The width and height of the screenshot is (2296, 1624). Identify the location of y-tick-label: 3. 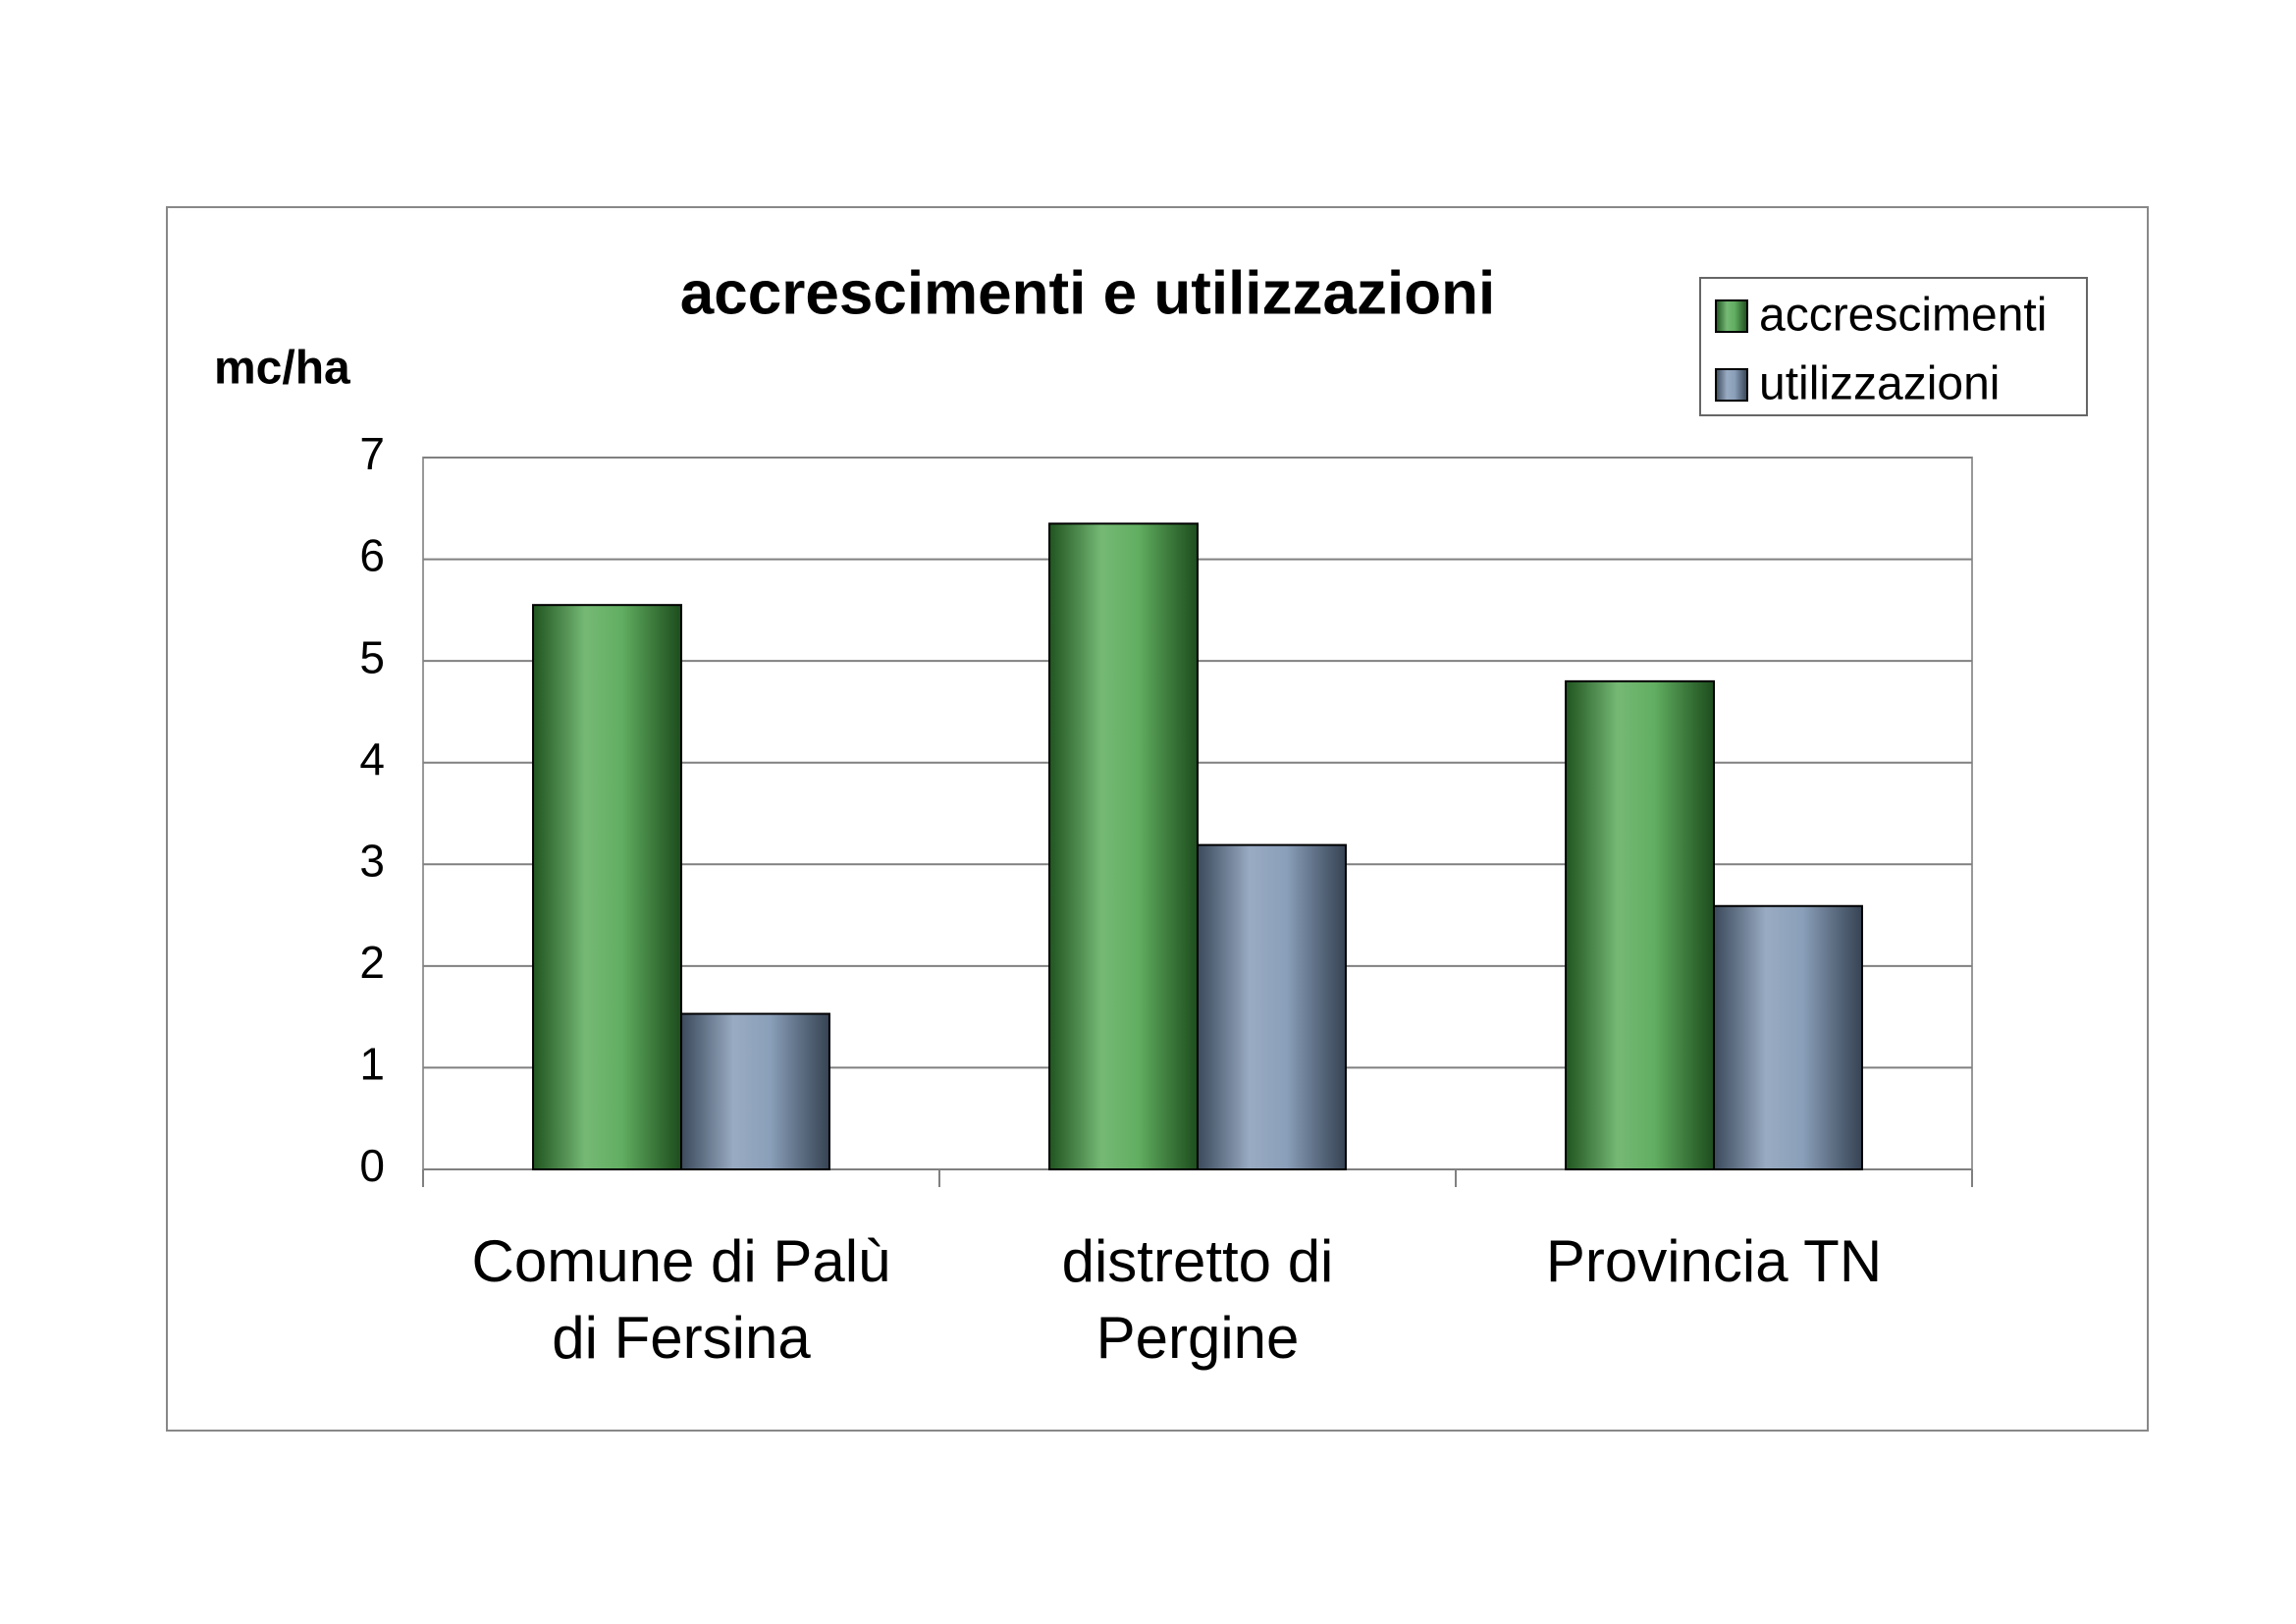
(372, 860).